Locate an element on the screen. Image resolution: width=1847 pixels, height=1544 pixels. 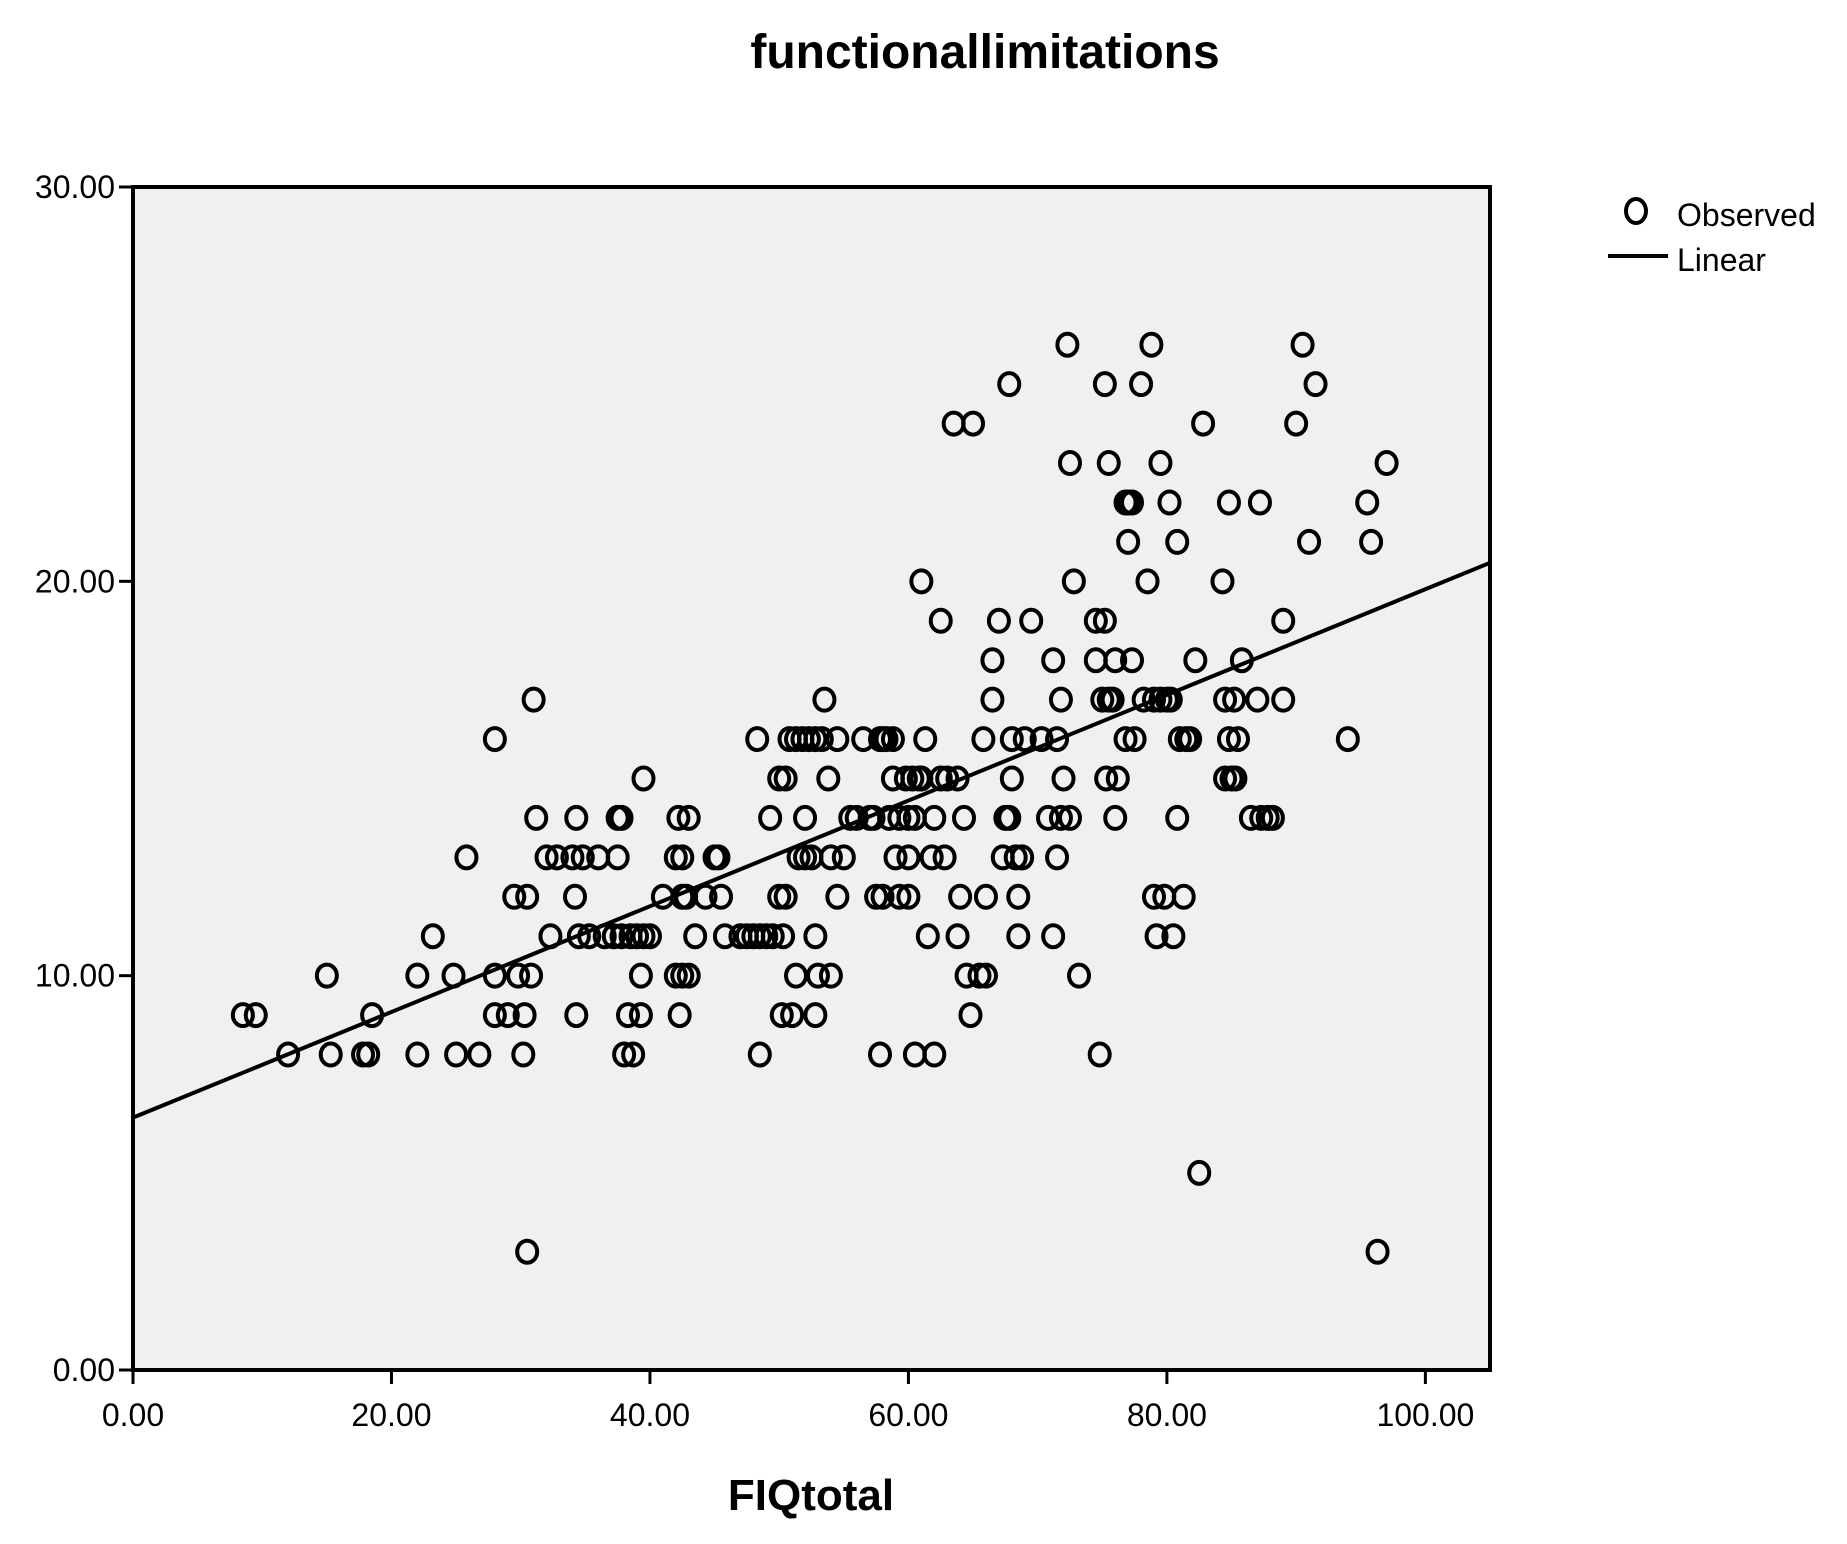
y-tick-label: 0.00 is located at coordinates (84, 1370).